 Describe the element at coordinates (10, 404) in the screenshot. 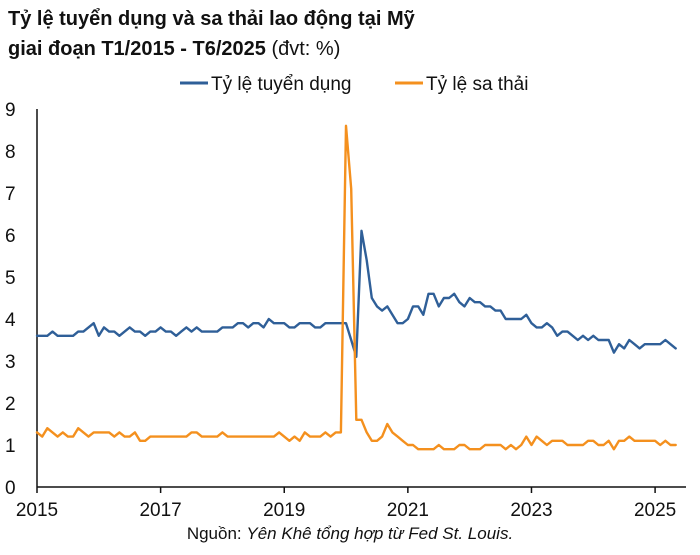

I see `y-tick-label-2: 2` at that location.